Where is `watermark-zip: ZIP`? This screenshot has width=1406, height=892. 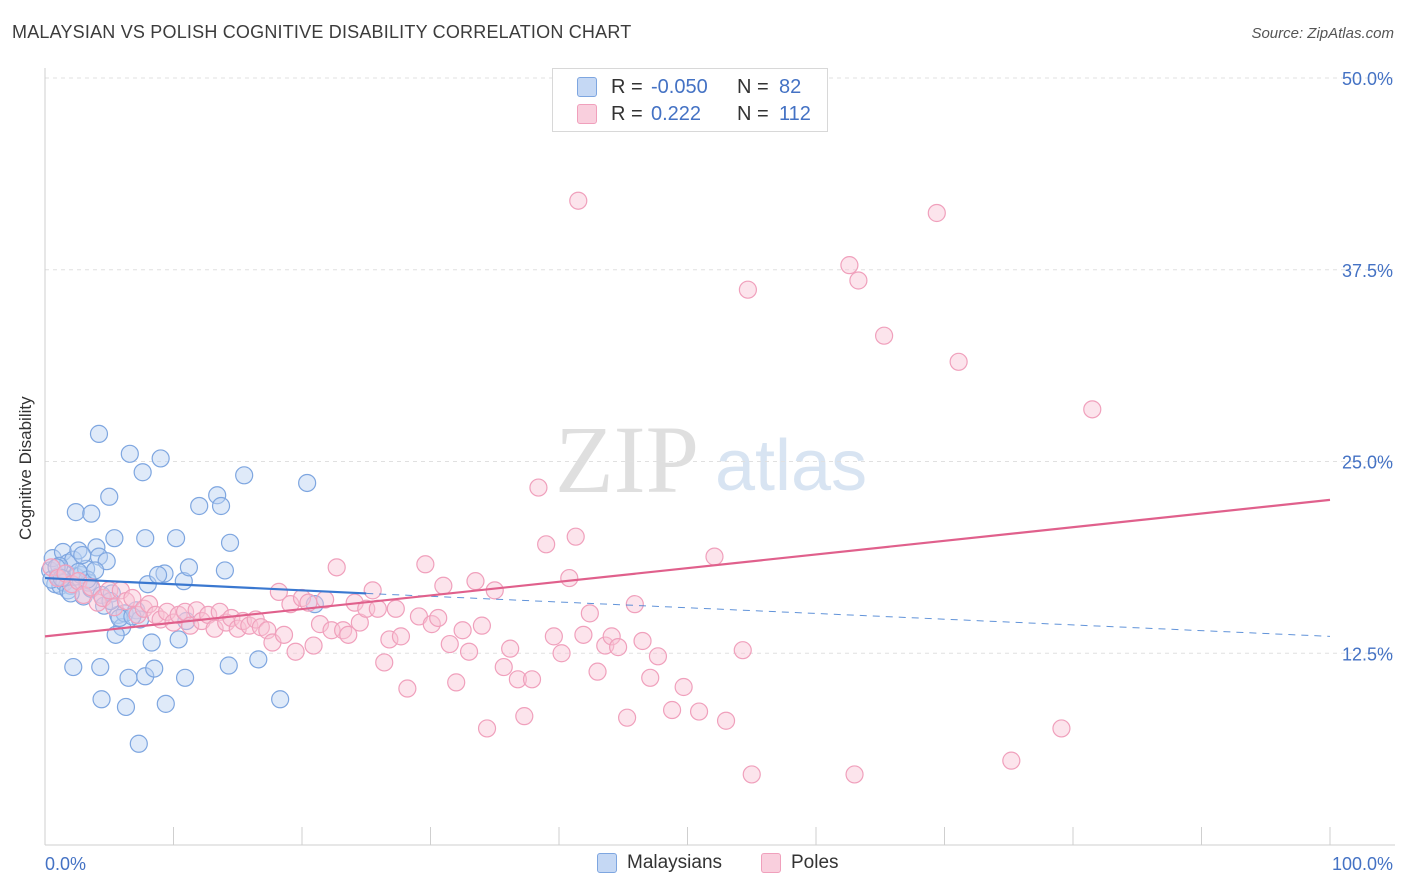
watermark-zip: ZIP is located at coordinates (627, 459).